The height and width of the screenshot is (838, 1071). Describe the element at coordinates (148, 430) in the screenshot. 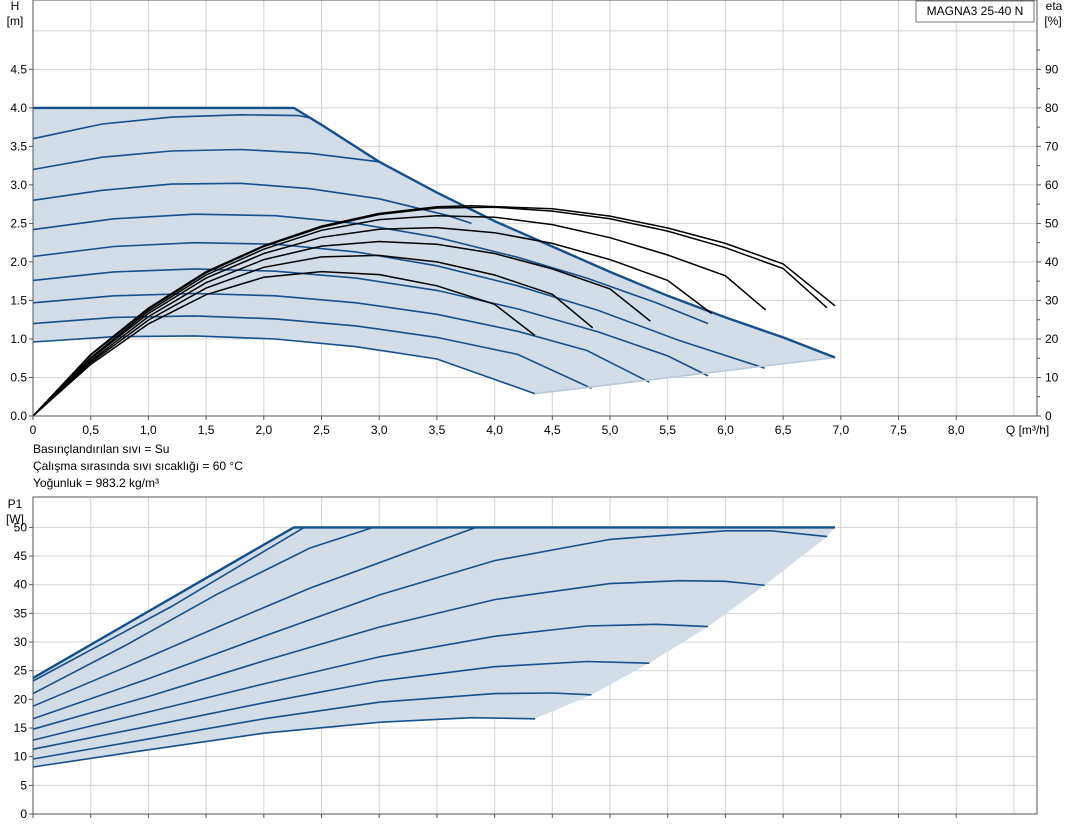

I see `x-tick-label: 1,0` at that location.